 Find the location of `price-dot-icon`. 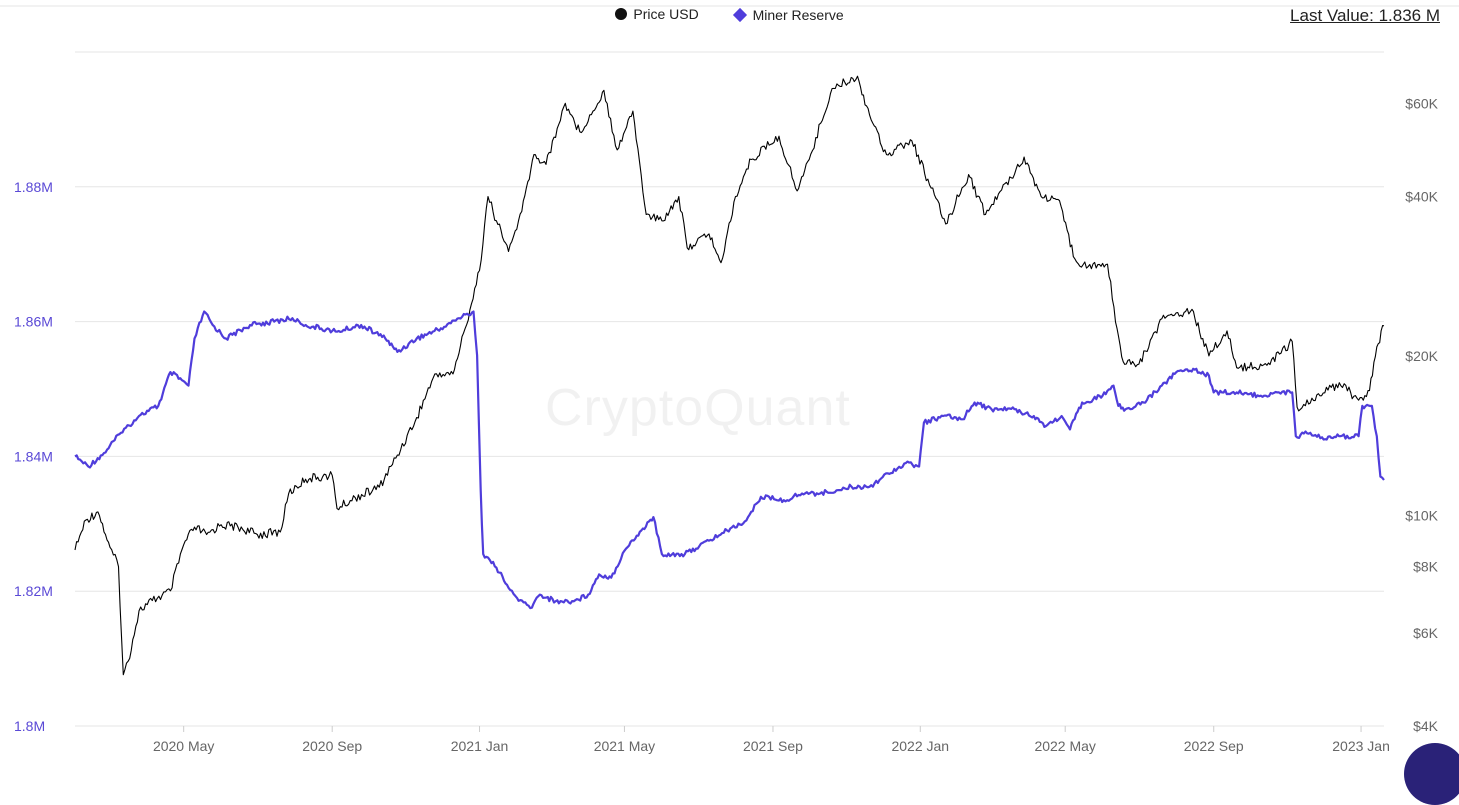

price-dot-icon is located at coordinates (621, 14).